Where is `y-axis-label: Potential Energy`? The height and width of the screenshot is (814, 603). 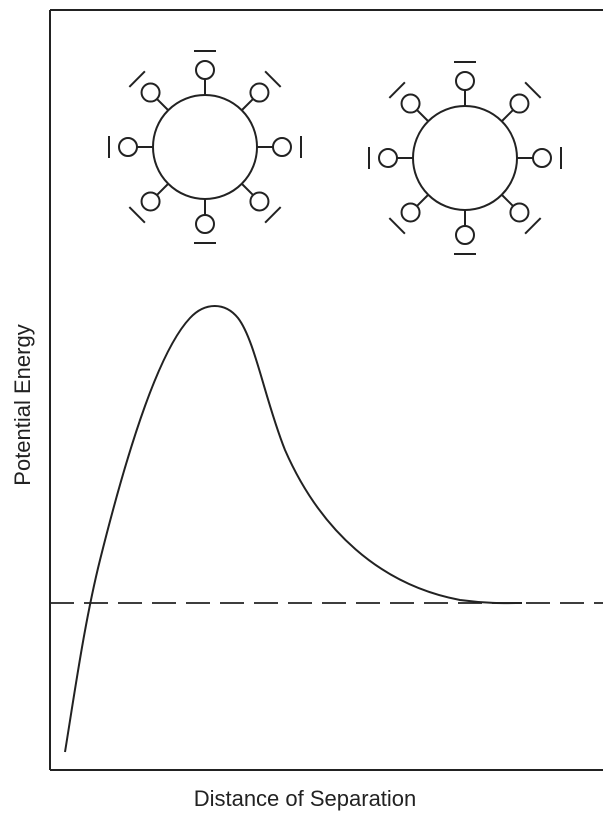
y-axis-label: Potential Energy is located at coordinates (22, 404).